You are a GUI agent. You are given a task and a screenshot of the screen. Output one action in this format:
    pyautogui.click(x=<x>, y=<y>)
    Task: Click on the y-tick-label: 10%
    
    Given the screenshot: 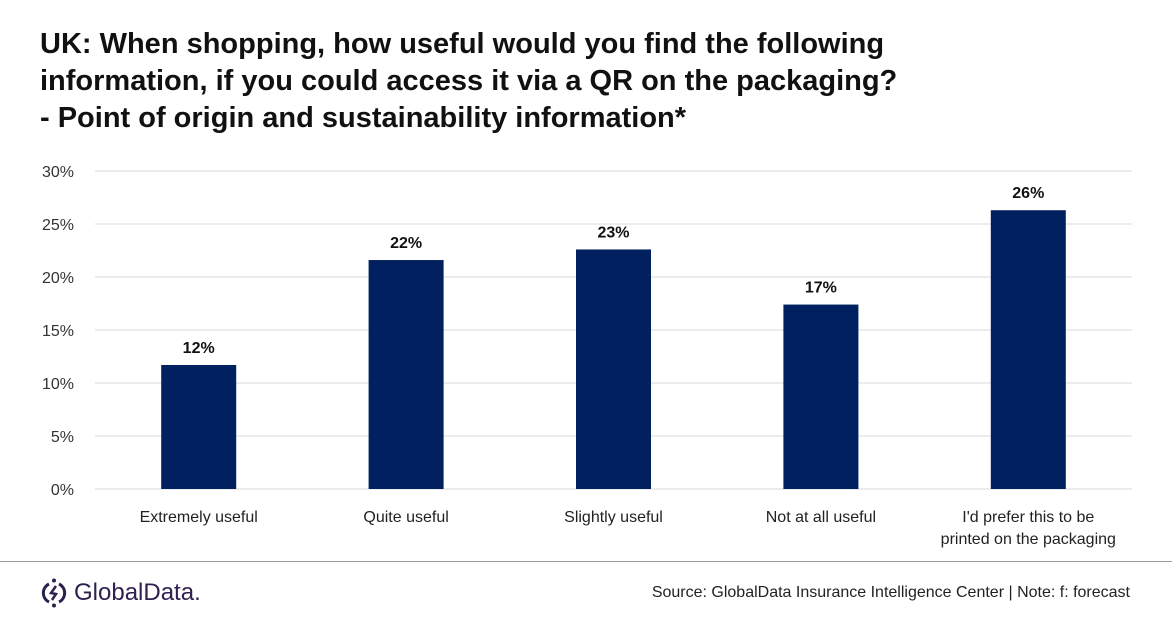 What is the action you would take?
    pyautogui.click(x=58, y=384)
    